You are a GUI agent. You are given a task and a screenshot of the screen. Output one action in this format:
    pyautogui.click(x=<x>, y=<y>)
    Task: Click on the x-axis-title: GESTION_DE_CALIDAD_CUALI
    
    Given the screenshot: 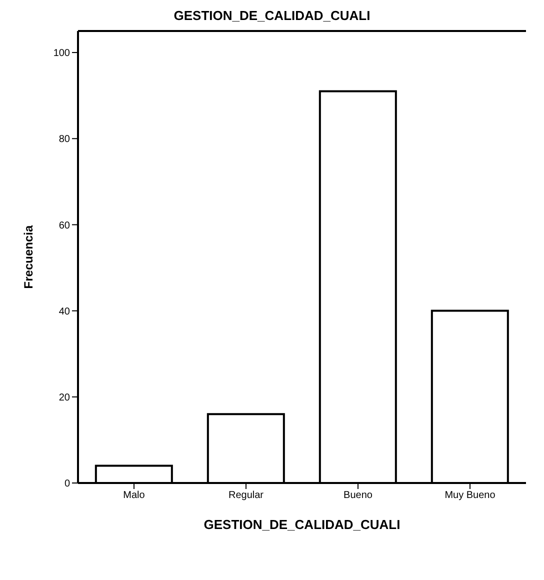 What is the action you would take?
    pyautogui.click(x=302, y=524)
    